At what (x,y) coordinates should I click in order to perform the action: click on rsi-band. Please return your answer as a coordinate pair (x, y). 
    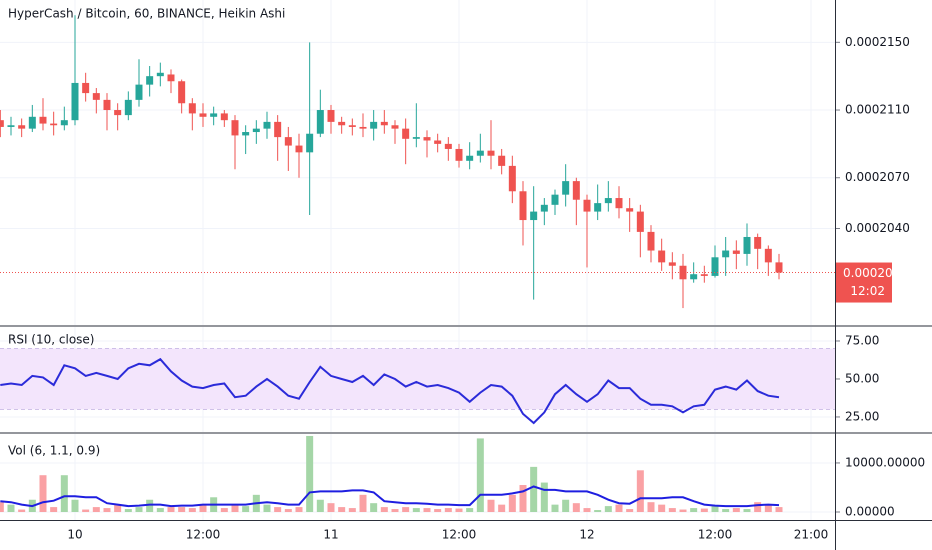
    Looking at the image, I should click on (417, 379).